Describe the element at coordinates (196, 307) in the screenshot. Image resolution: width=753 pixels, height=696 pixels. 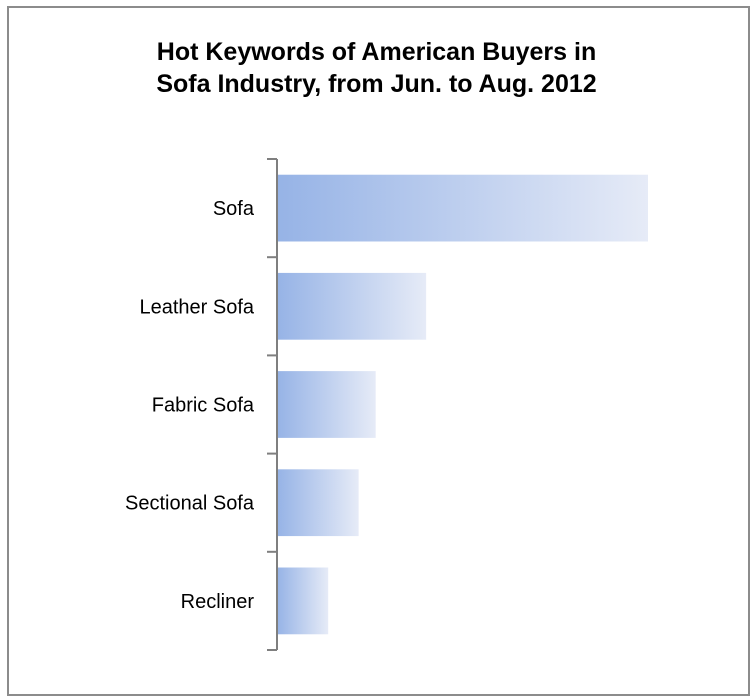
I see `category-label: Leather Sofa` at that location.